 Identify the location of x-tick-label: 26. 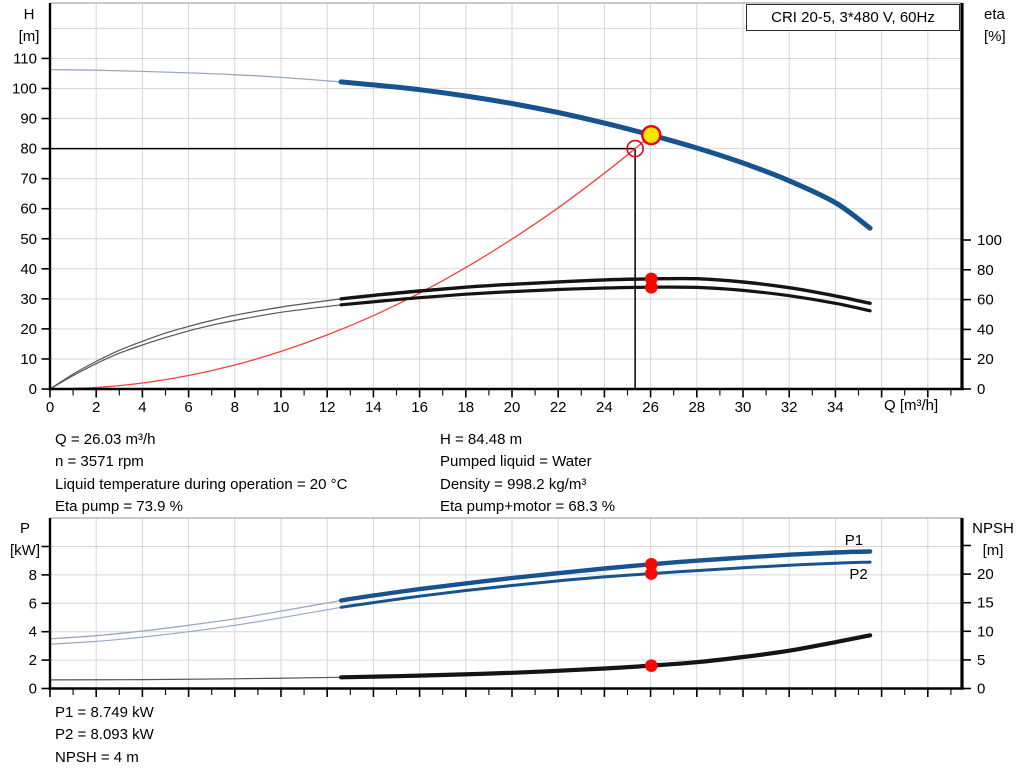
(650, 407).